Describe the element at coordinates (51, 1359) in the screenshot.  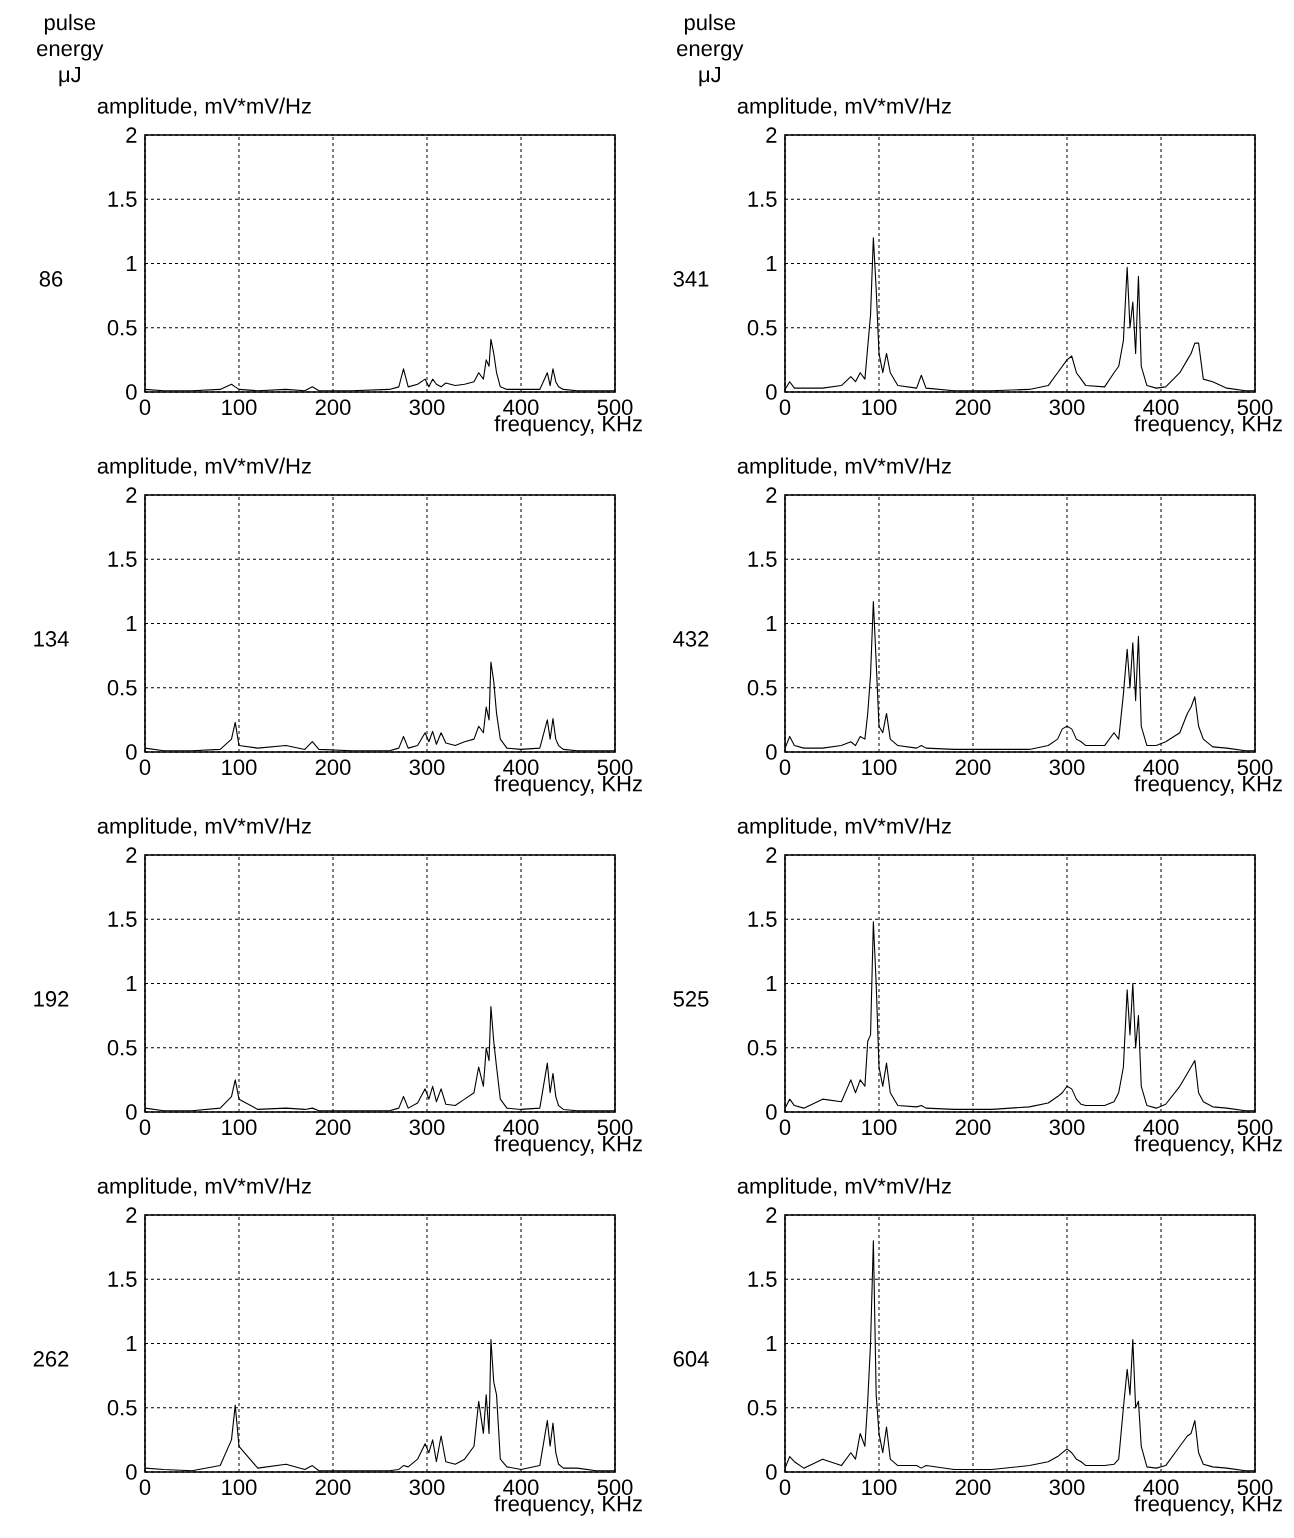
I see `text: 262` at that location.